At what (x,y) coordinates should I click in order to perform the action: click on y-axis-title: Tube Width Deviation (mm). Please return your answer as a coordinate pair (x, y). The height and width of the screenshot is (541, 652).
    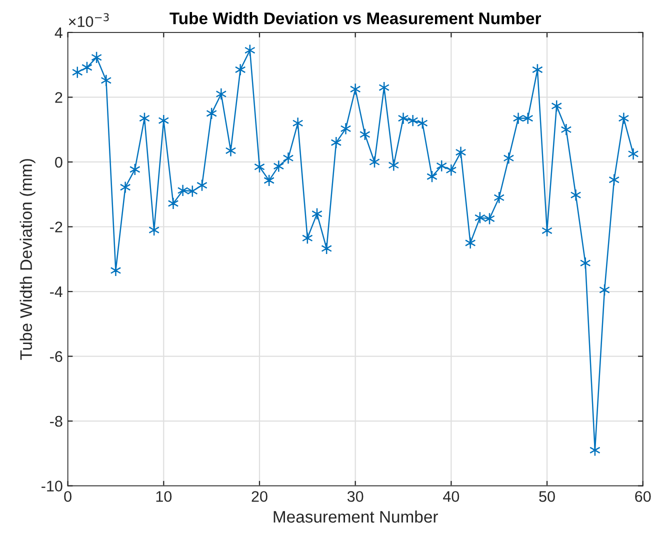
    Looking at the image, I should click on (28, 259).